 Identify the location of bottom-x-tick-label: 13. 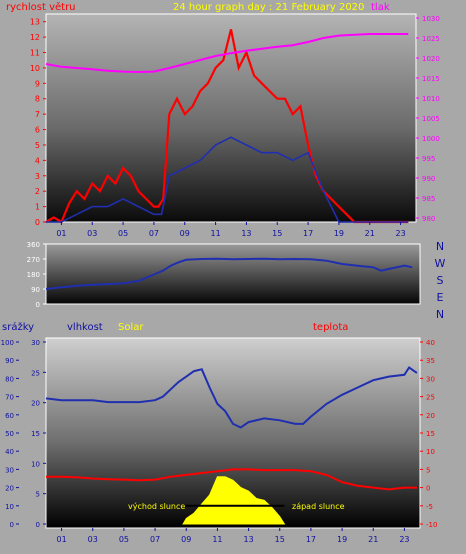
(248, 539).